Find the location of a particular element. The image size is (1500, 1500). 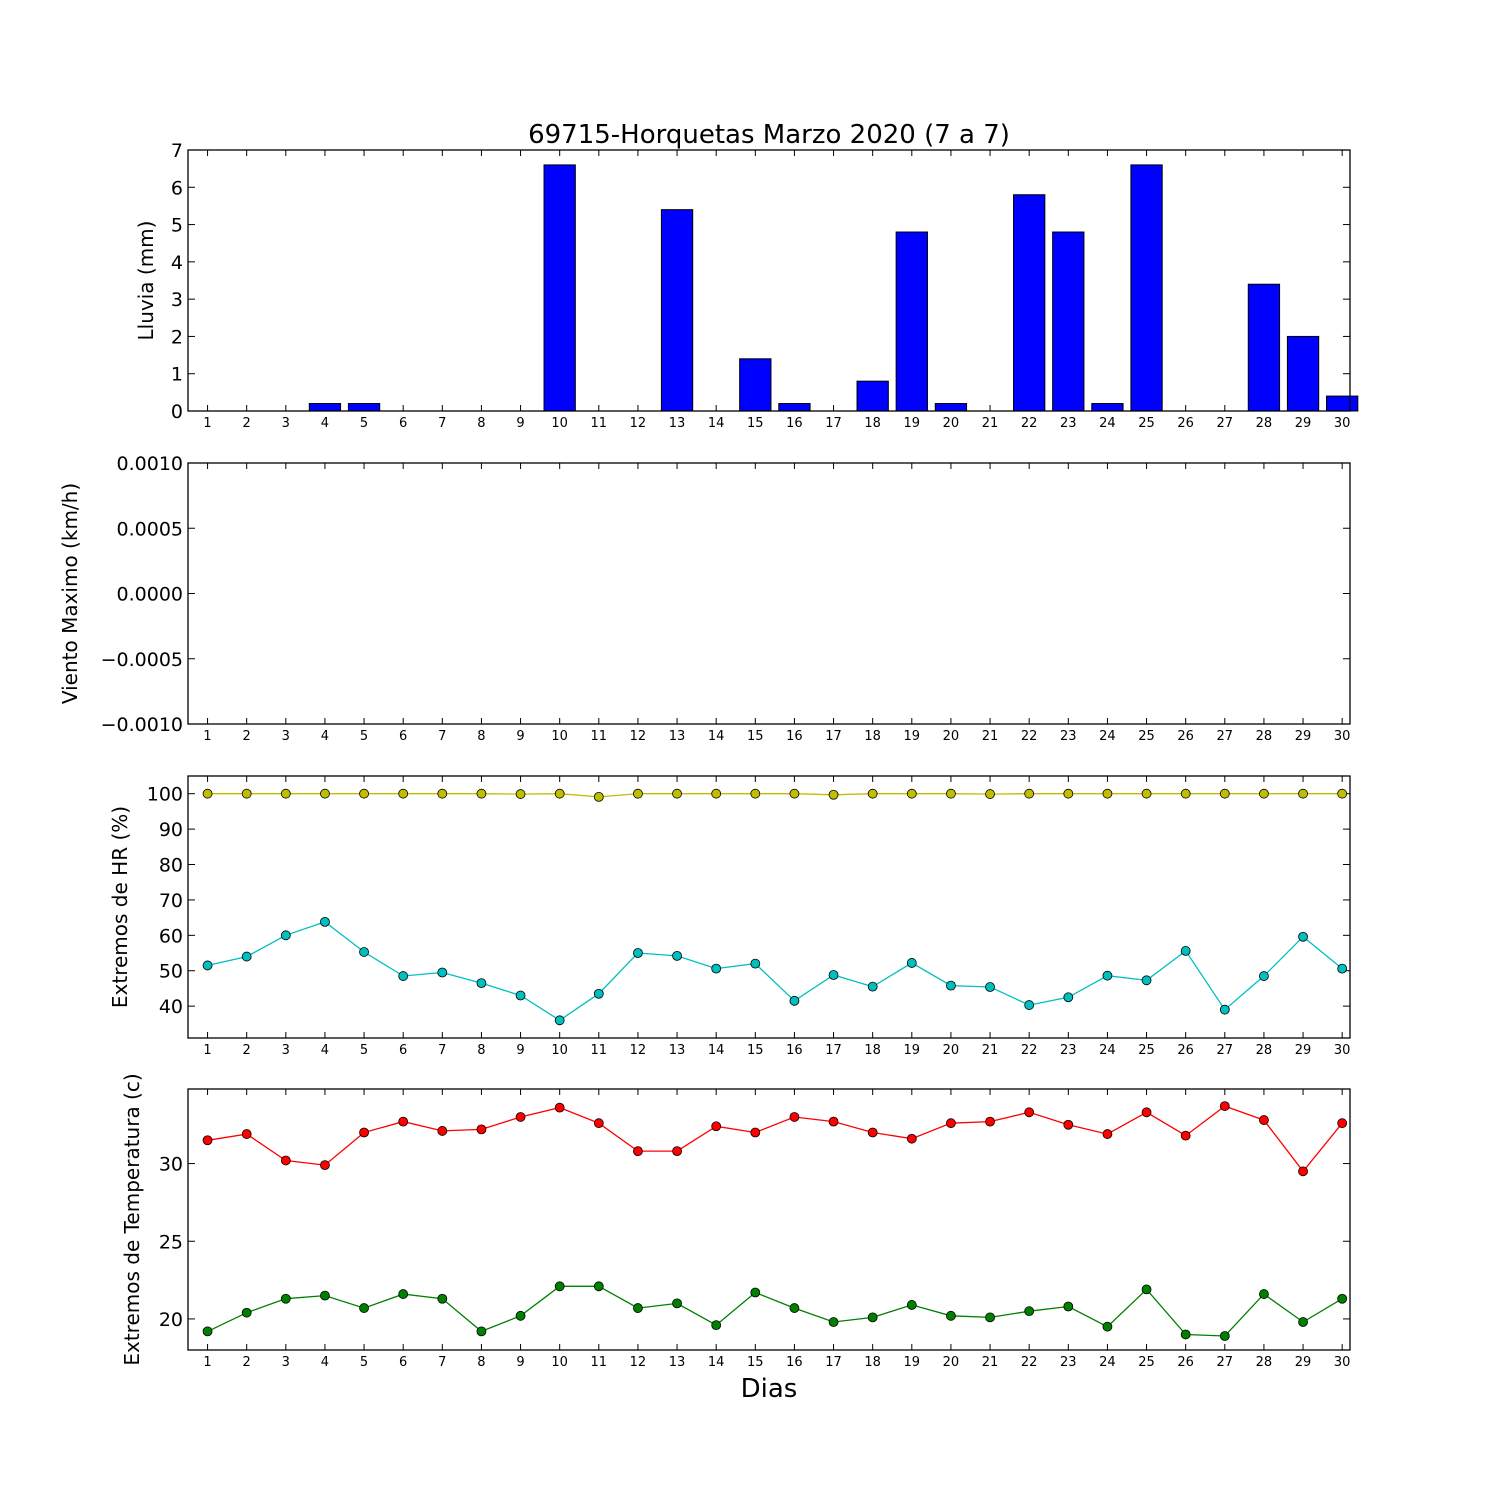

y-tick-label: 4 is located at coordinates (177, 263).